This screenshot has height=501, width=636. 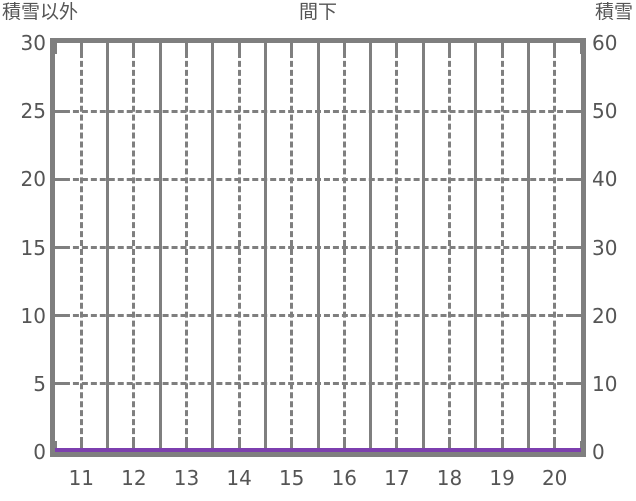 I want to click on right-tick-label: 10, so click(x=605, y=383).